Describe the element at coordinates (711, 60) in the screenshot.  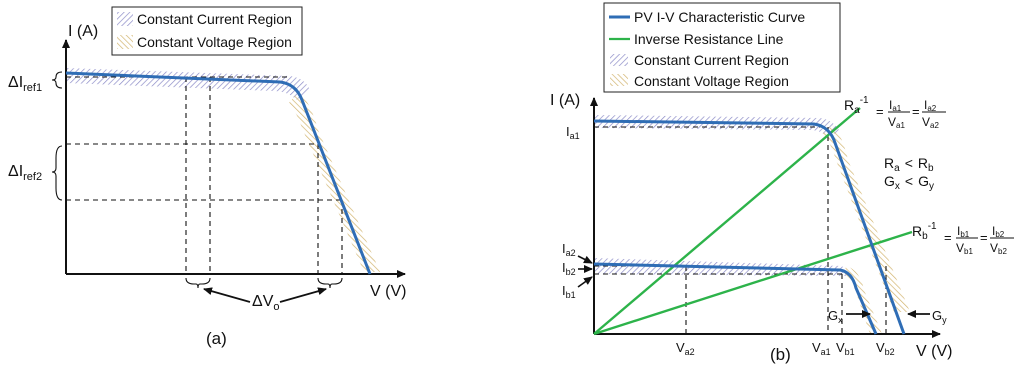
I see `legend-cc-label-b: Constant Current Region` at that location.